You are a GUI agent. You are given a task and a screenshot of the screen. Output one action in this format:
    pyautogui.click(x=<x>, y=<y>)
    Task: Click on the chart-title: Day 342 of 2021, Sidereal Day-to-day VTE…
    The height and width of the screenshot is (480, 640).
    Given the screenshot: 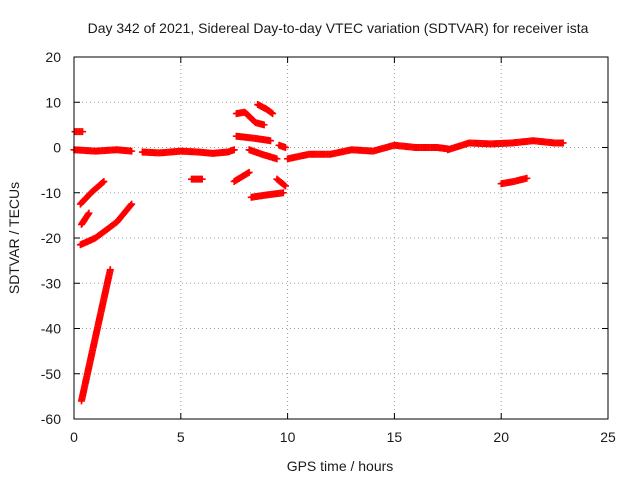 What is the action you would take?
    pyautogui.click(x=338, y=28)
    